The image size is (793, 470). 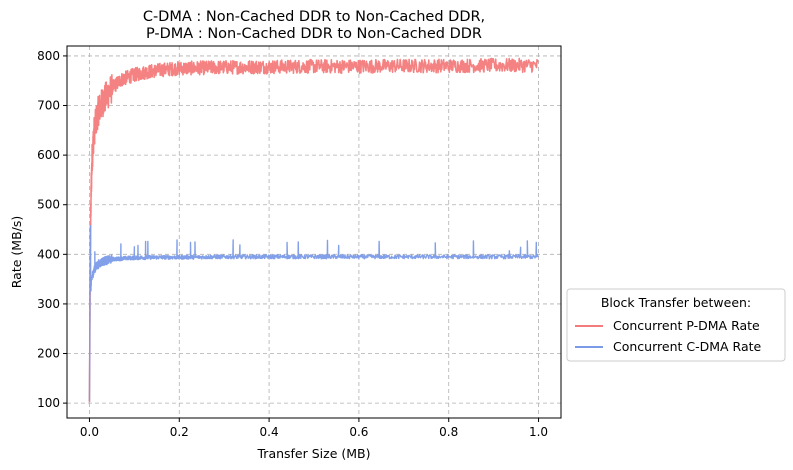 What do you see at coordinates (179, 432) in the screenshot?
I see `x-tick-label: 0.2` at bounding box center [179, 432].